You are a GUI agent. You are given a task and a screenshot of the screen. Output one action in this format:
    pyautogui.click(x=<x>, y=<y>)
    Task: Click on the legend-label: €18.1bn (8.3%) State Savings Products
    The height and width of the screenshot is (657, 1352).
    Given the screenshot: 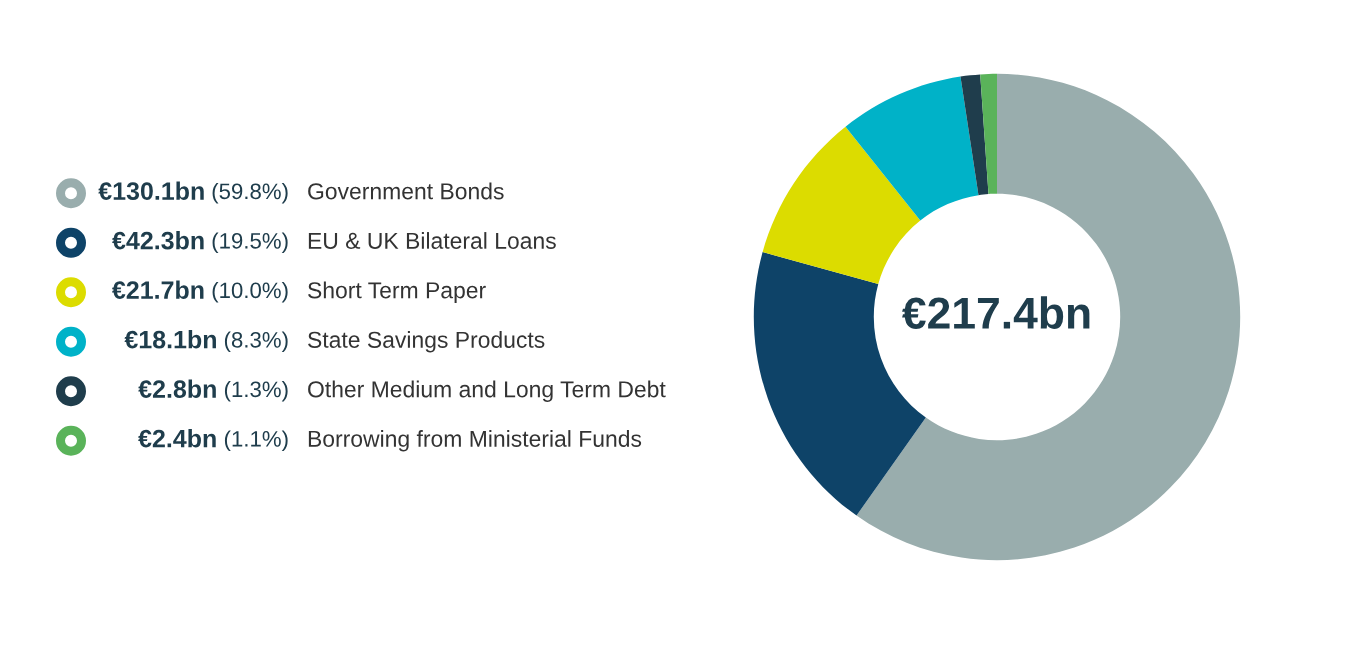 What is the action you would take?
    pyautogui.click(x=334, y=341)
    